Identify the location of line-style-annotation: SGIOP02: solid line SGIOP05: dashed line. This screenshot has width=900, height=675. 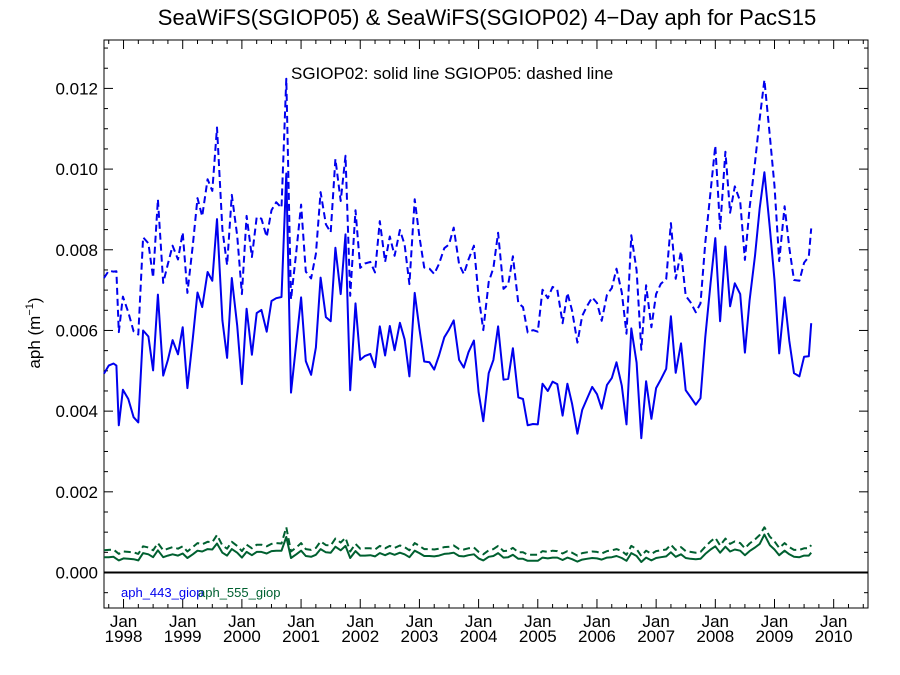
(452, 73).